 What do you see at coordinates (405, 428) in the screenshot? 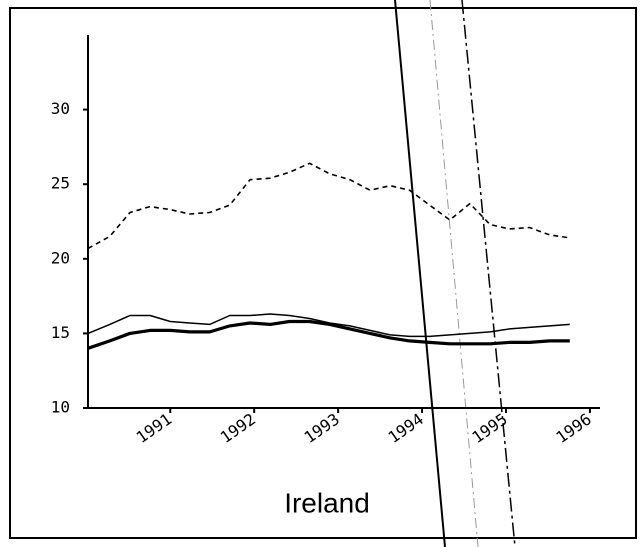
I see `x-tick-label: 1994` at bounding box center [405, 428].